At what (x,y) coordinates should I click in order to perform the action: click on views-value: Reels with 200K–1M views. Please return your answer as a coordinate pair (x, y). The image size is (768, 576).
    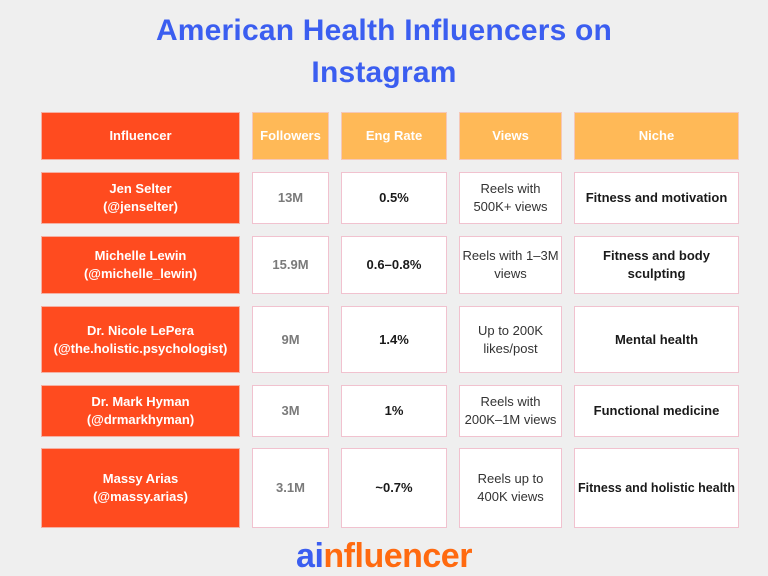
    Looking at the image, I should click on (510, 411).